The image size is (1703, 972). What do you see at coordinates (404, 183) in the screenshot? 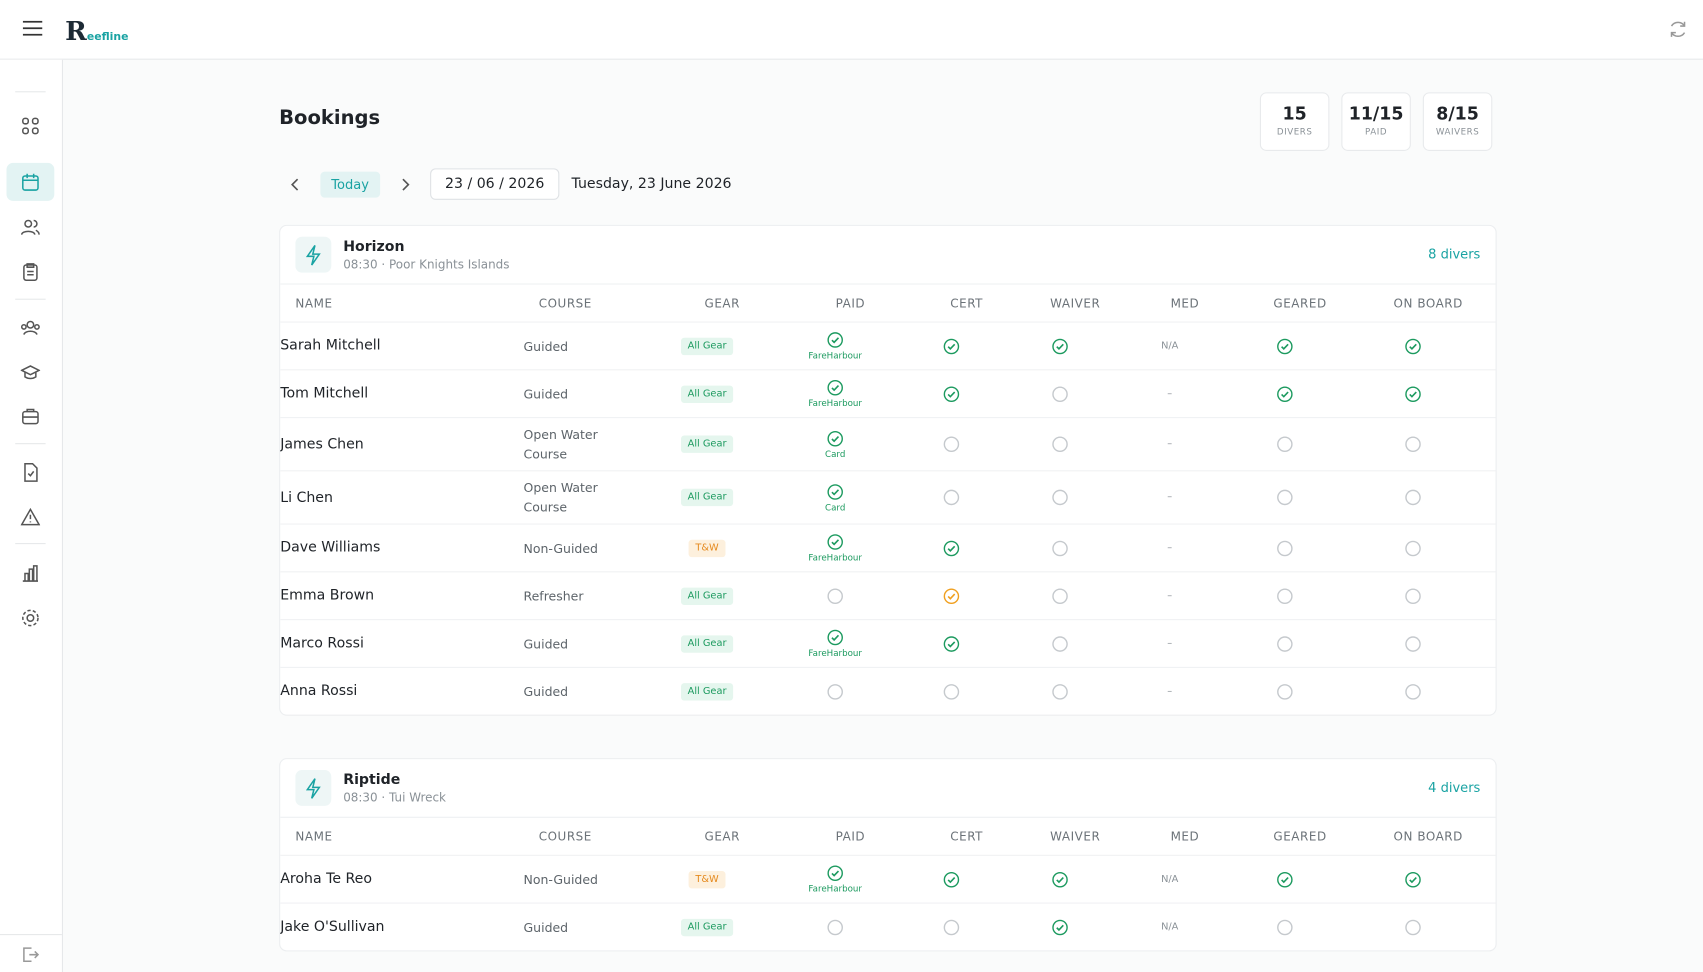
I see `next-day` at bounding box center [404, 183].